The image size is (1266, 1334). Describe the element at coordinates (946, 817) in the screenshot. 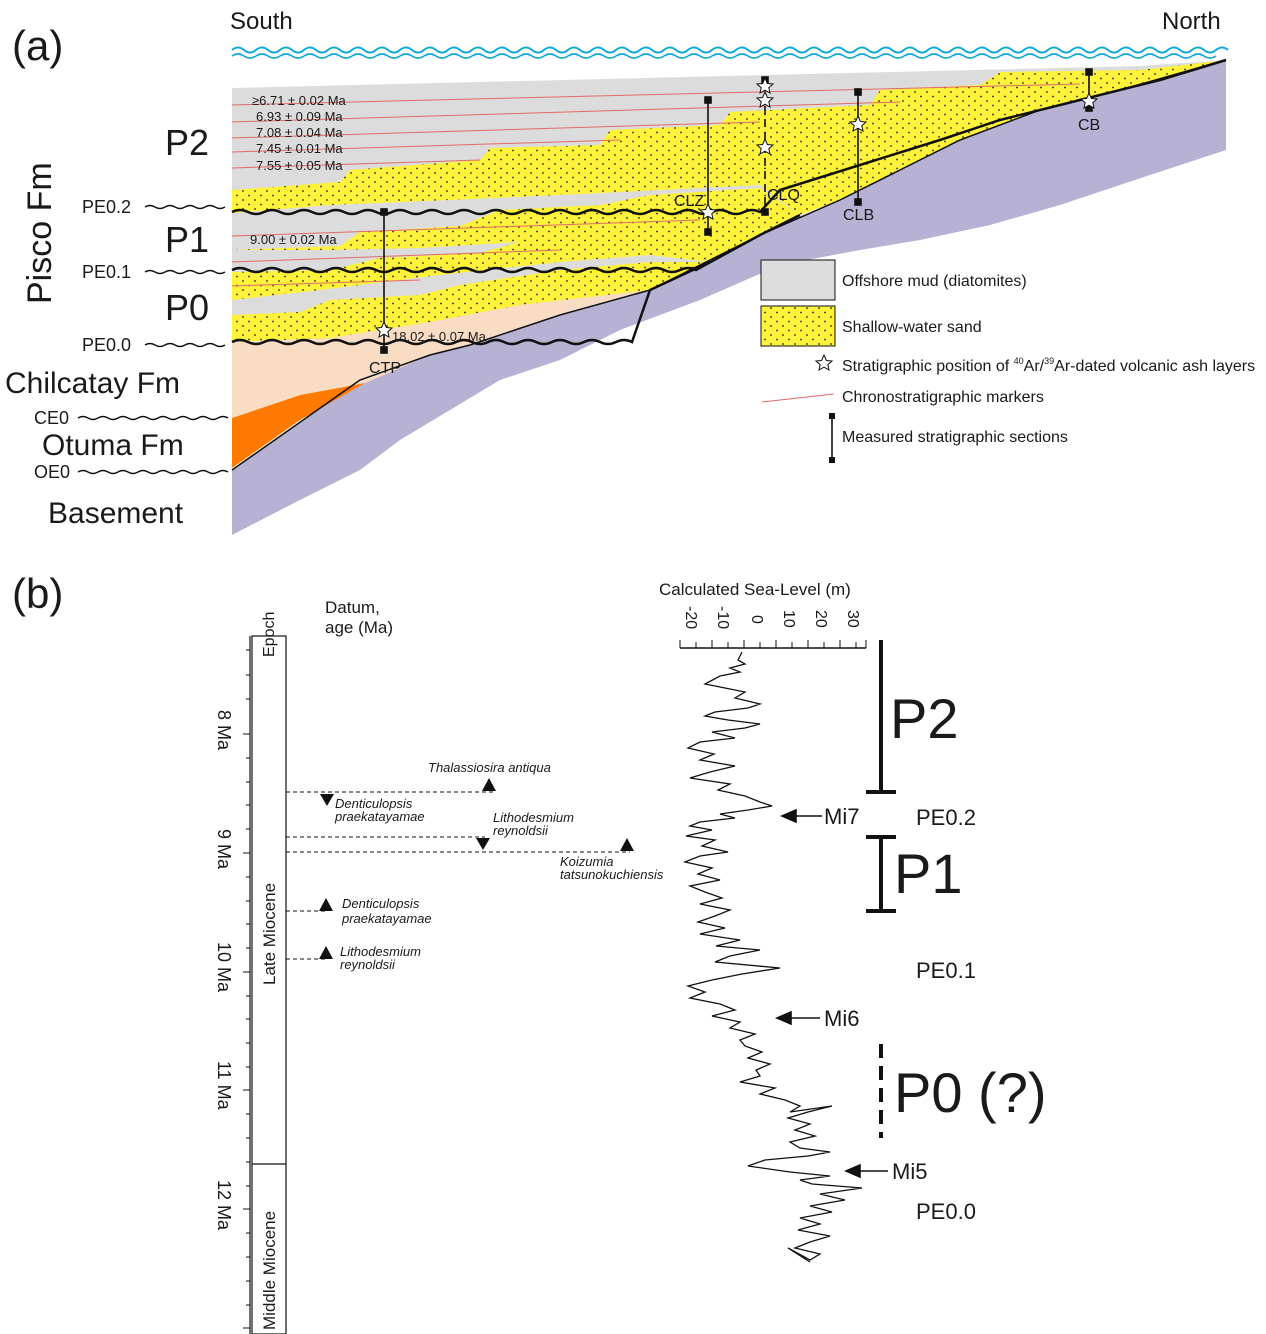

I see `surface-pe02-b: PE0.2` at that location.